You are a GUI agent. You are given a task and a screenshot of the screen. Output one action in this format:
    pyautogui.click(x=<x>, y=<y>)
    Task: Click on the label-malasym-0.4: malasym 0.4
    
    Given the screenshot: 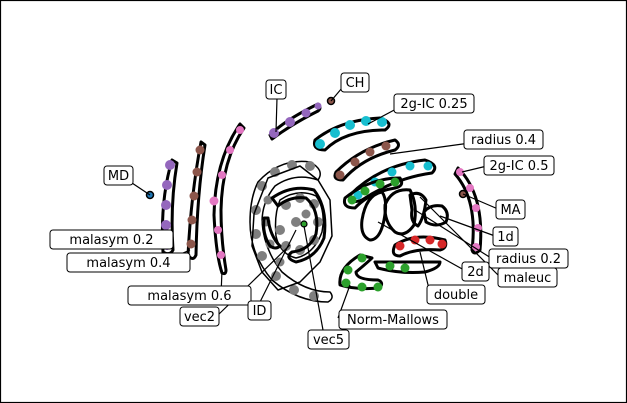 What is the action you would take?
    pyautogui.click(x=128, y=262)
    